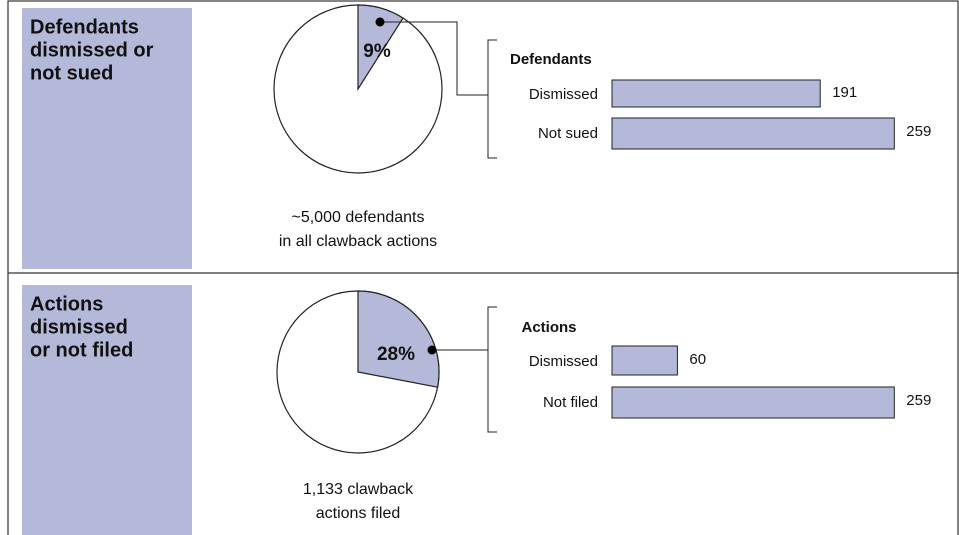 The width and height of the screenshot is (959, 535). I want to click on panel-label: or not filed, so click(81, 350).